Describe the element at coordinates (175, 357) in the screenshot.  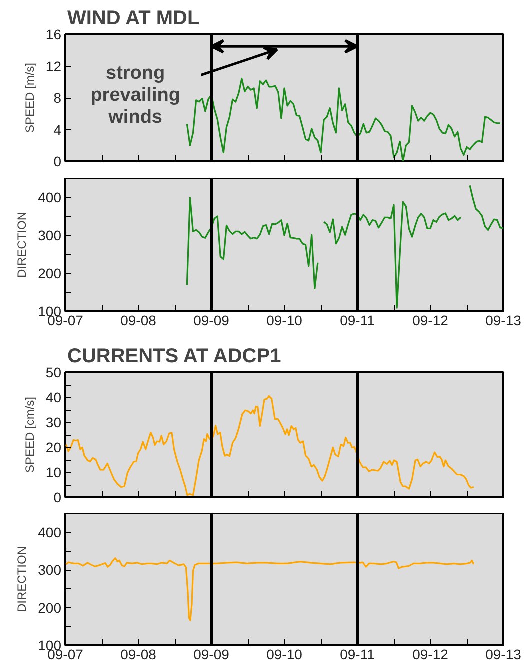
I see `chart-title: CURRENTS AT ADCP1` at that location.